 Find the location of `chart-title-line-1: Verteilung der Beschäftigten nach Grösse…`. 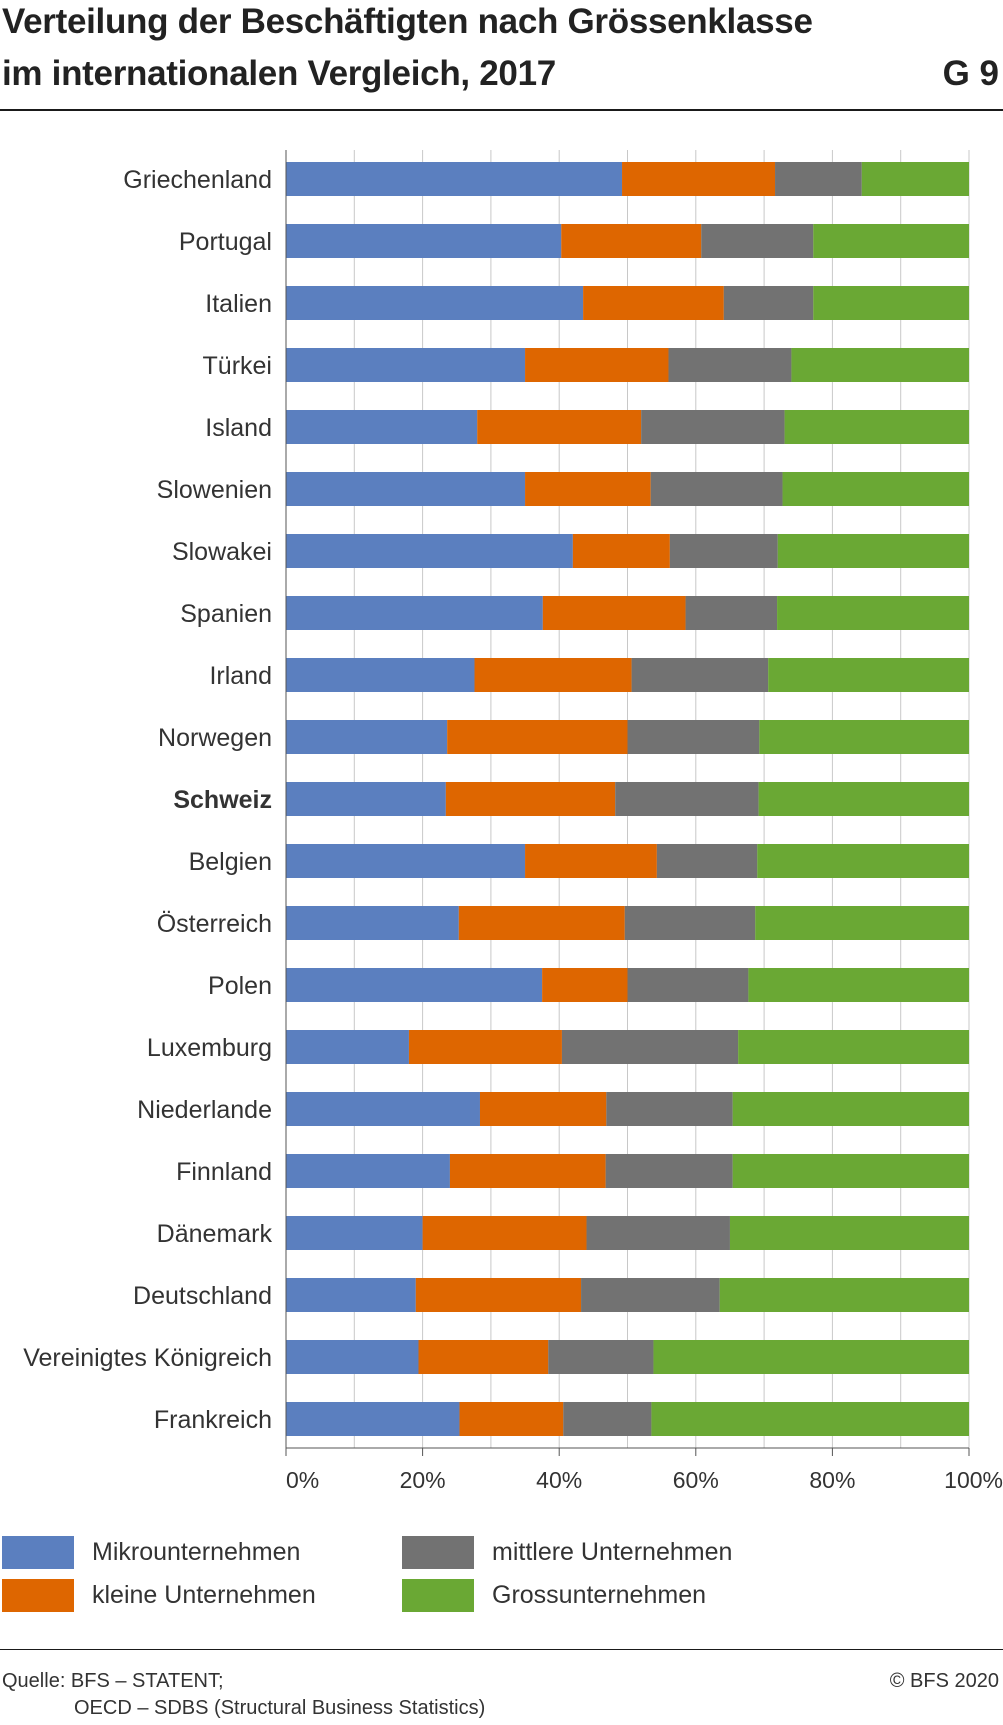

chart-title-line-1: Verteilung der Beschäftigten nach Grösse… is located at coordinates (407, 21).